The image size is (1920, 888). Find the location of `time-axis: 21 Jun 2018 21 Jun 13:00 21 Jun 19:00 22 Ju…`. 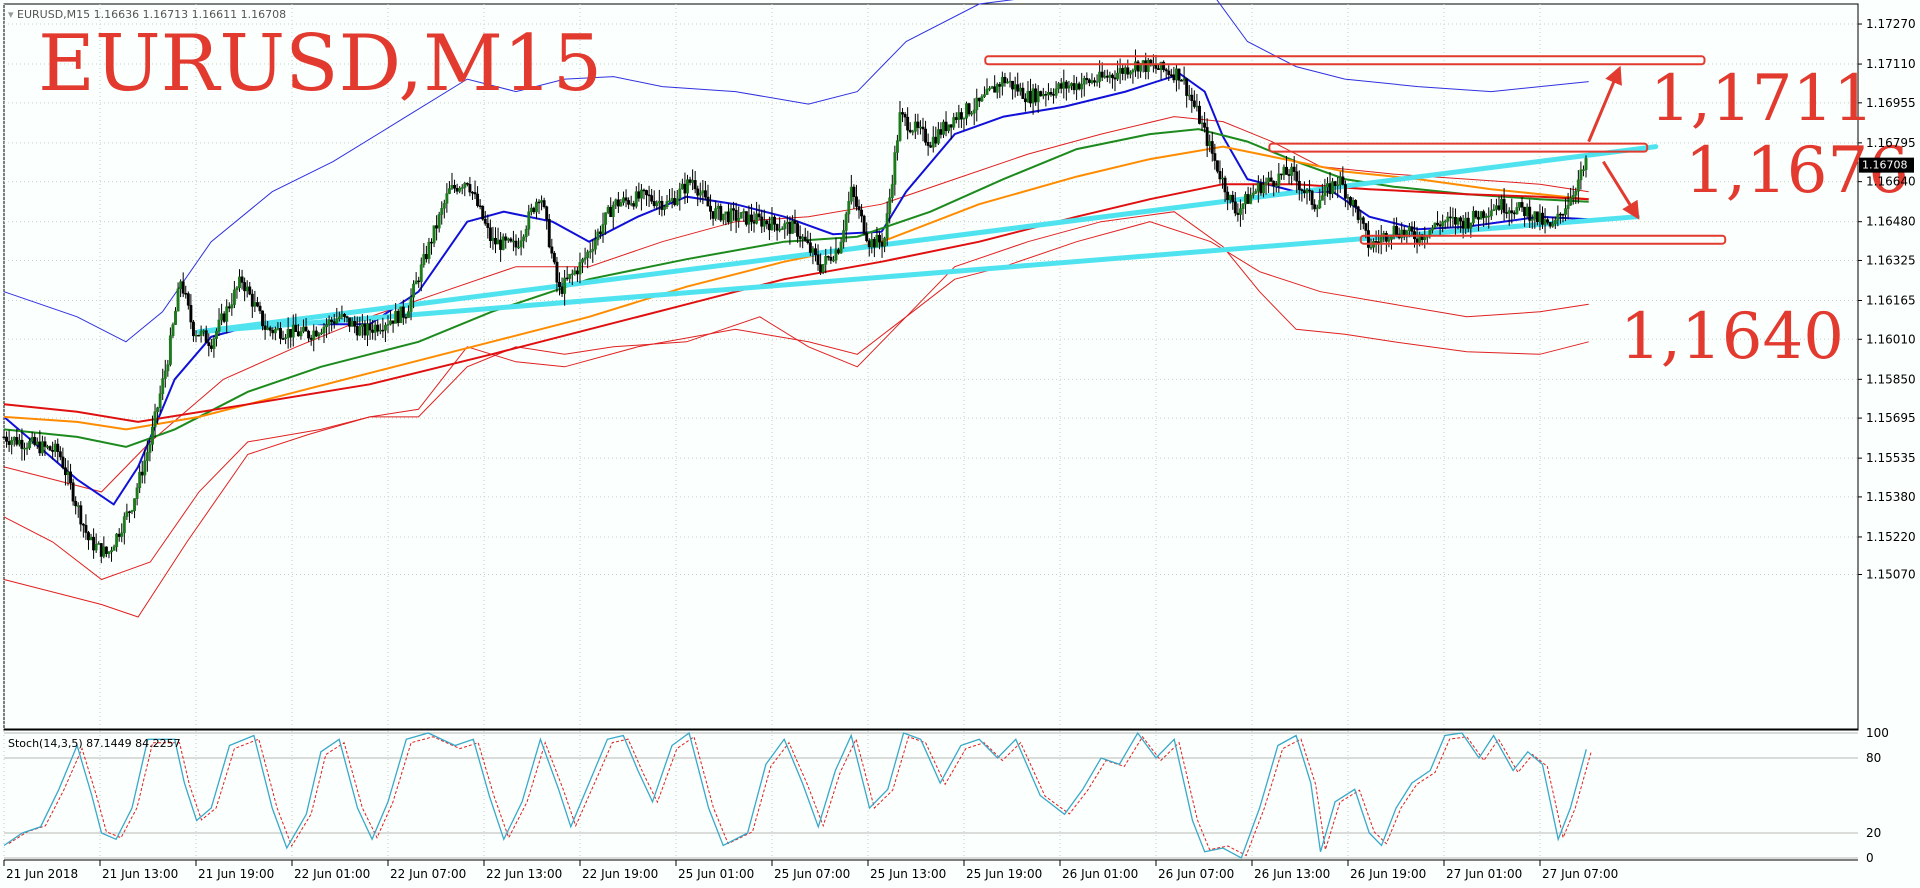

time-axis: 21 Jun 2018 21 Jun 13:00 21 Jun 19:00 22 Ju… is located at coordinates (810, 870).